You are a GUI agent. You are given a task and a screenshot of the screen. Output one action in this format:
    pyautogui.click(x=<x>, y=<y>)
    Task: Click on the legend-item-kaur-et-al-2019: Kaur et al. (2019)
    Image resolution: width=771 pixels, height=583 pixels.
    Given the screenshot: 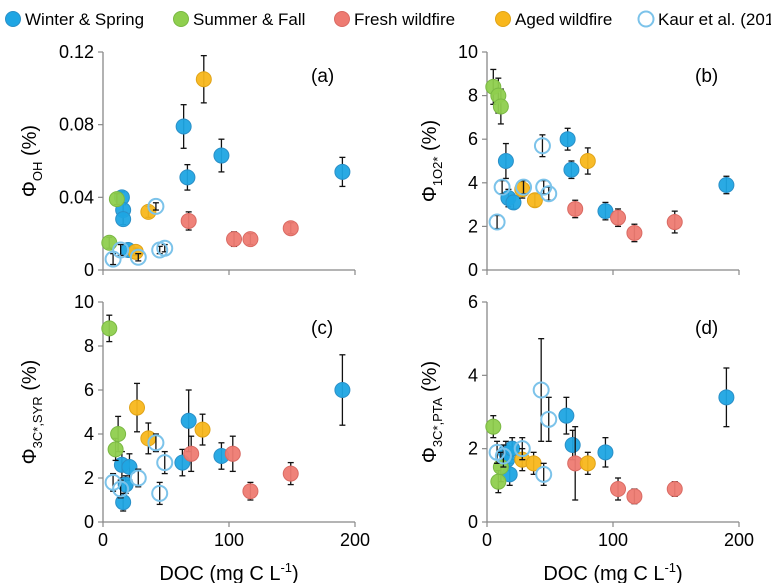 What is the action you would take?
    pyautogui.click(x=704, y=19)
    